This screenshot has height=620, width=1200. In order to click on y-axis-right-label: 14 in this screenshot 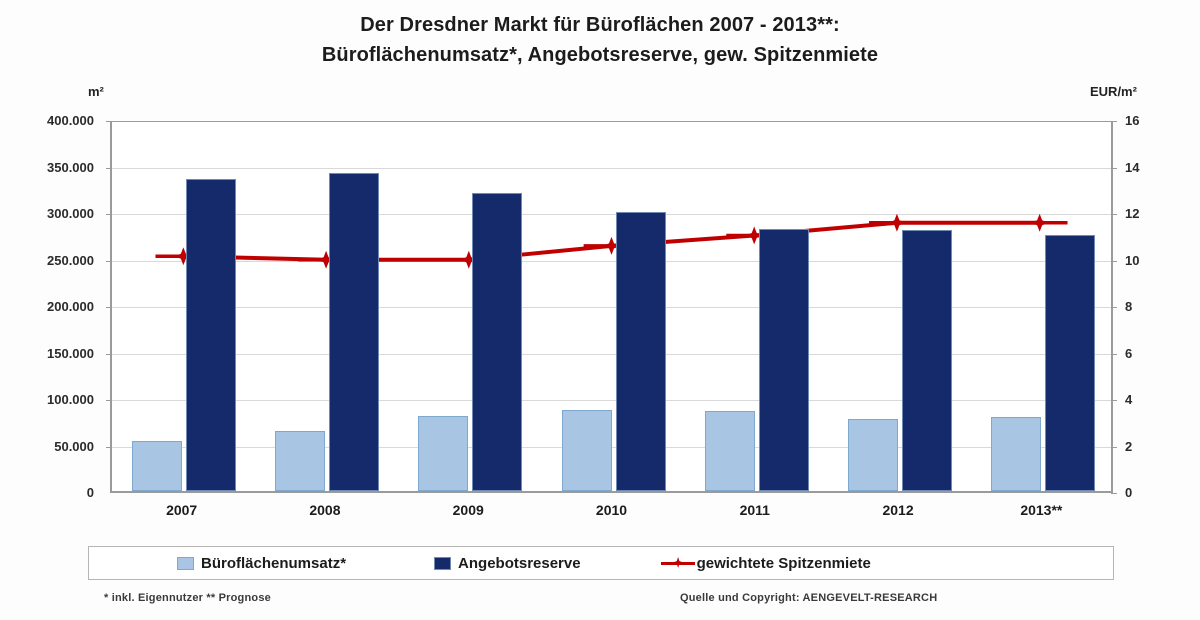, I will do `click(1132, 167)`.